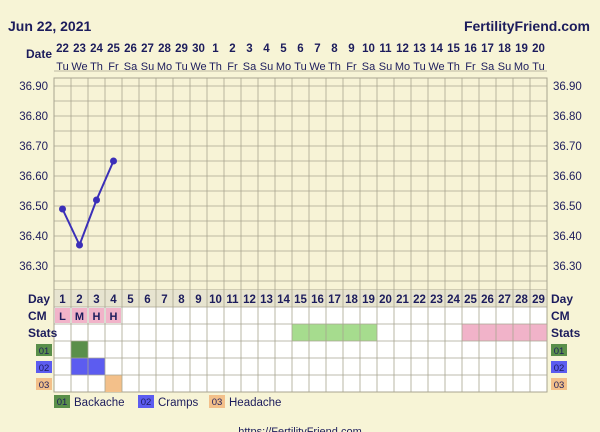 The image size is (600, 432). I want to click on legend-label: Cramps, so click(178, 403).